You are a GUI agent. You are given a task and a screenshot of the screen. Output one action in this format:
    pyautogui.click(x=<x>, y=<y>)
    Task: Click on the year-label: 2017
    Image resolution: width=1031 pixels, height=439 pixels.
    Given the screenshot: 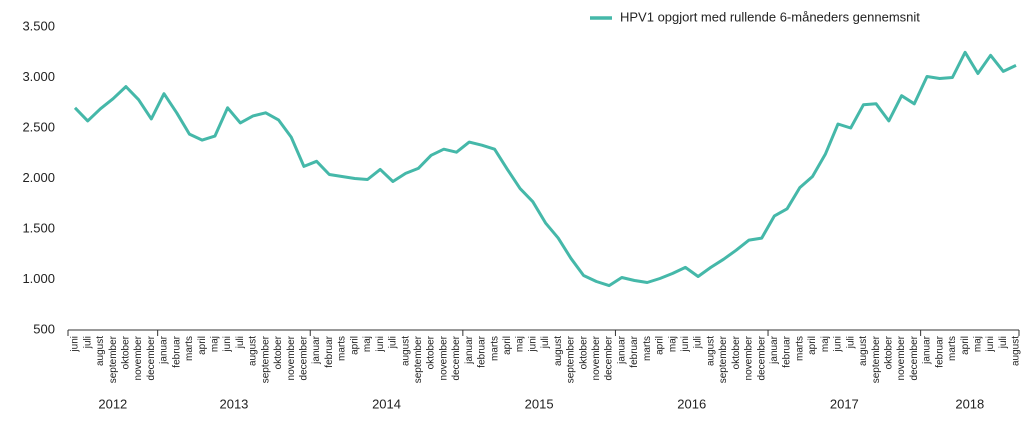 What is the action you would take?
    pyautogui.click(x=844, y=403)
    